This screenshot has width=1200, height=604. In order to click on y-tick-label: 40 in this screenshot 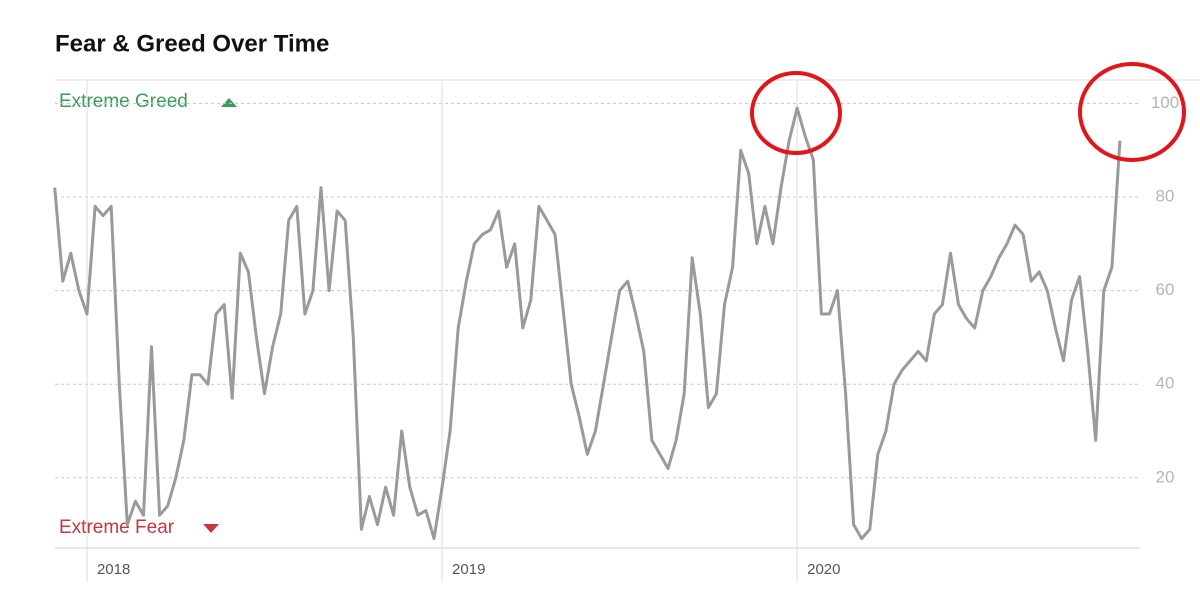, I will do `click(1165, 383)`.